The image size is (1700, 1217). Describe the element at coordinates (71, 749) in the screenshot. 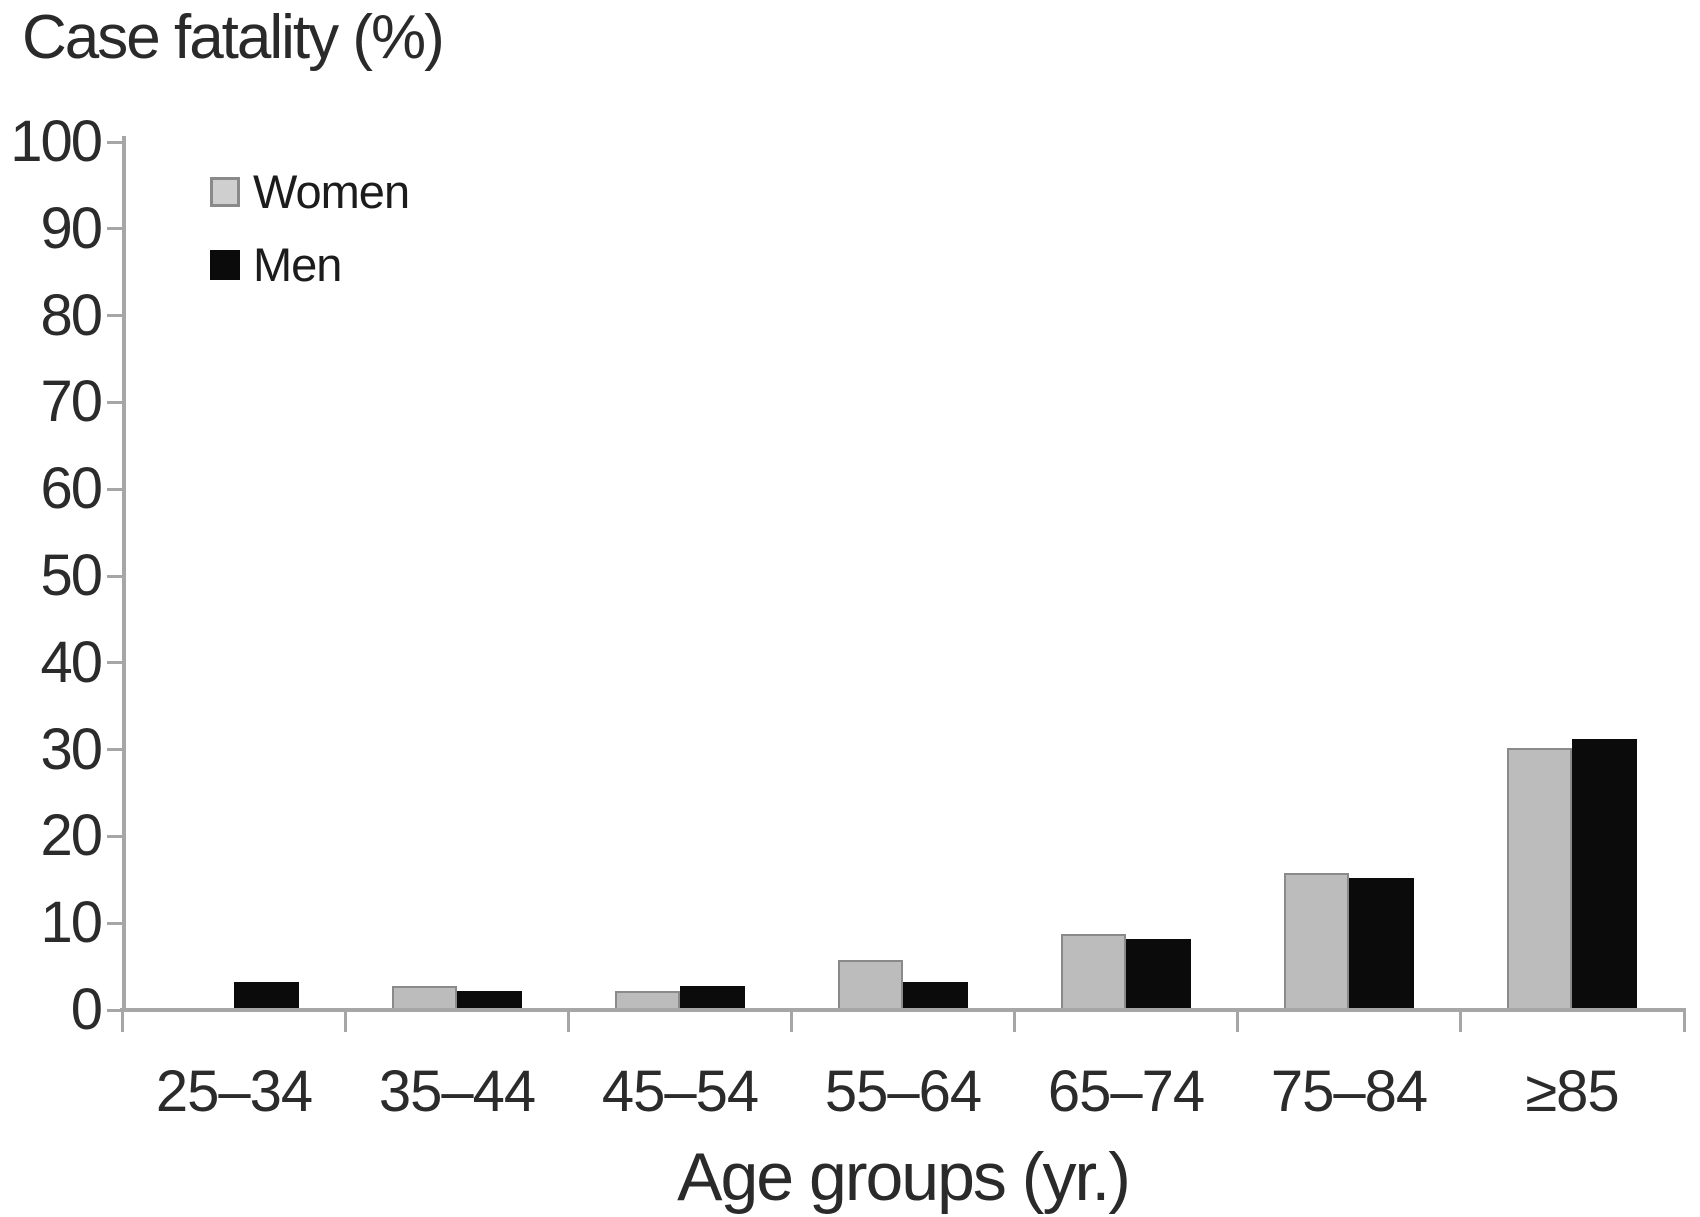

I see `y-tick-label: 30` at that location.